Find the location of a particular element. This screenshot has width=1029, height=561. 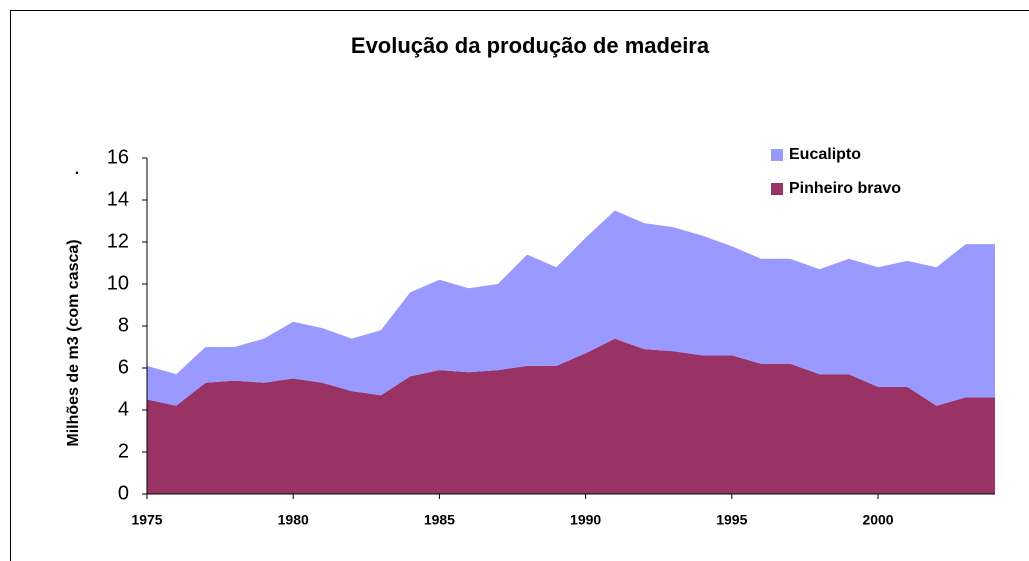

y-tick-label: 12 is located at coordinates (118, 241).